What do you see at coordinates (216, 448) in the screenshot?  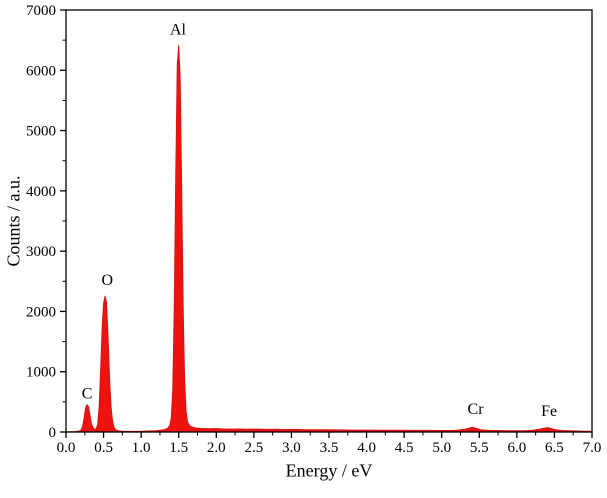 I see `x-tick-label: 2.0` at bounding box center [216, 448].